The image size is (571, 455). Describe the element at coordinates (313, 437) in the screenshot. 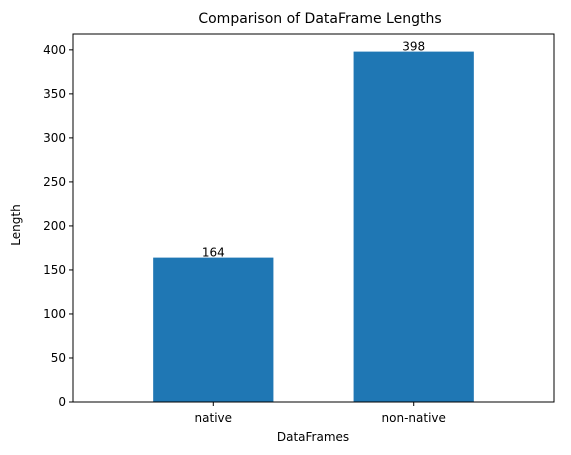

I see `x-axis-label: DataFrames` at that location.